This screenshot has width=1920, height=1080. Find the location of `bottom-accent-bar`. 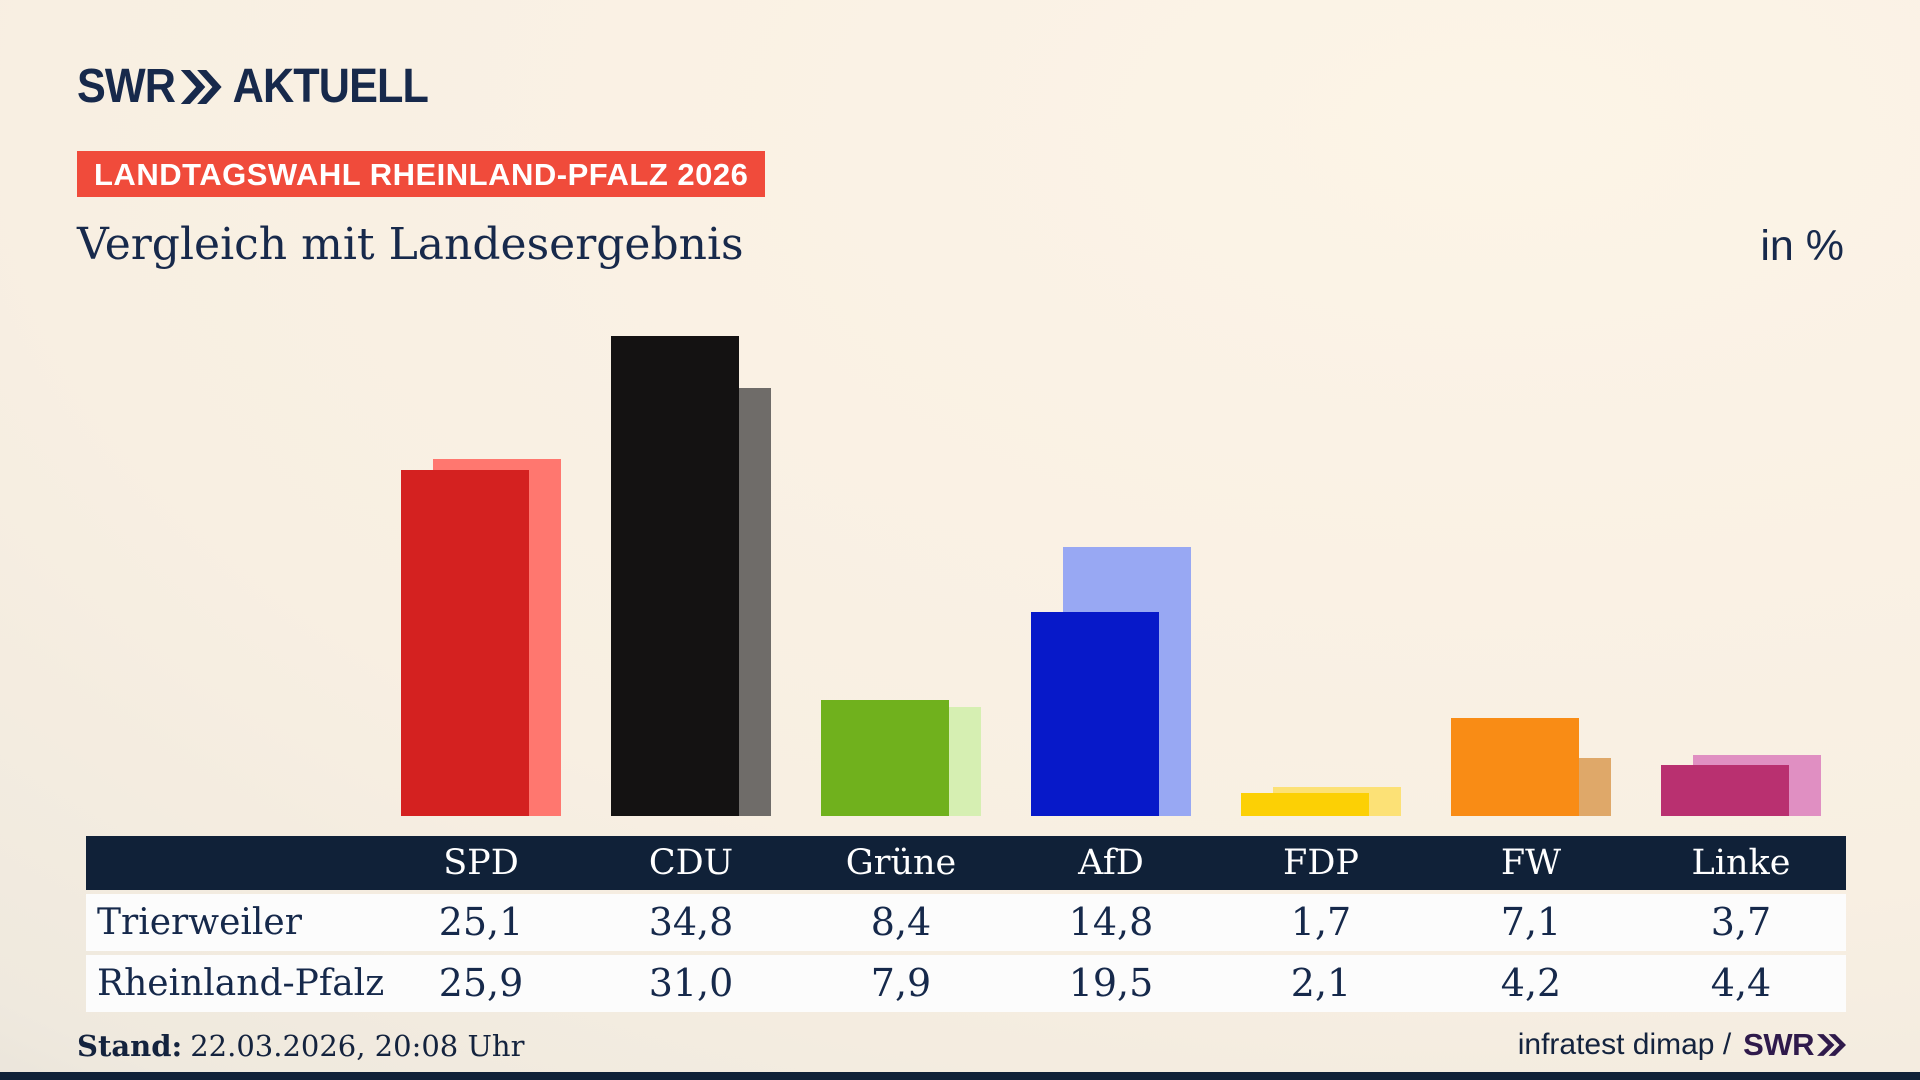

bottom-accent-bar is located at coordinates (960, 1076).